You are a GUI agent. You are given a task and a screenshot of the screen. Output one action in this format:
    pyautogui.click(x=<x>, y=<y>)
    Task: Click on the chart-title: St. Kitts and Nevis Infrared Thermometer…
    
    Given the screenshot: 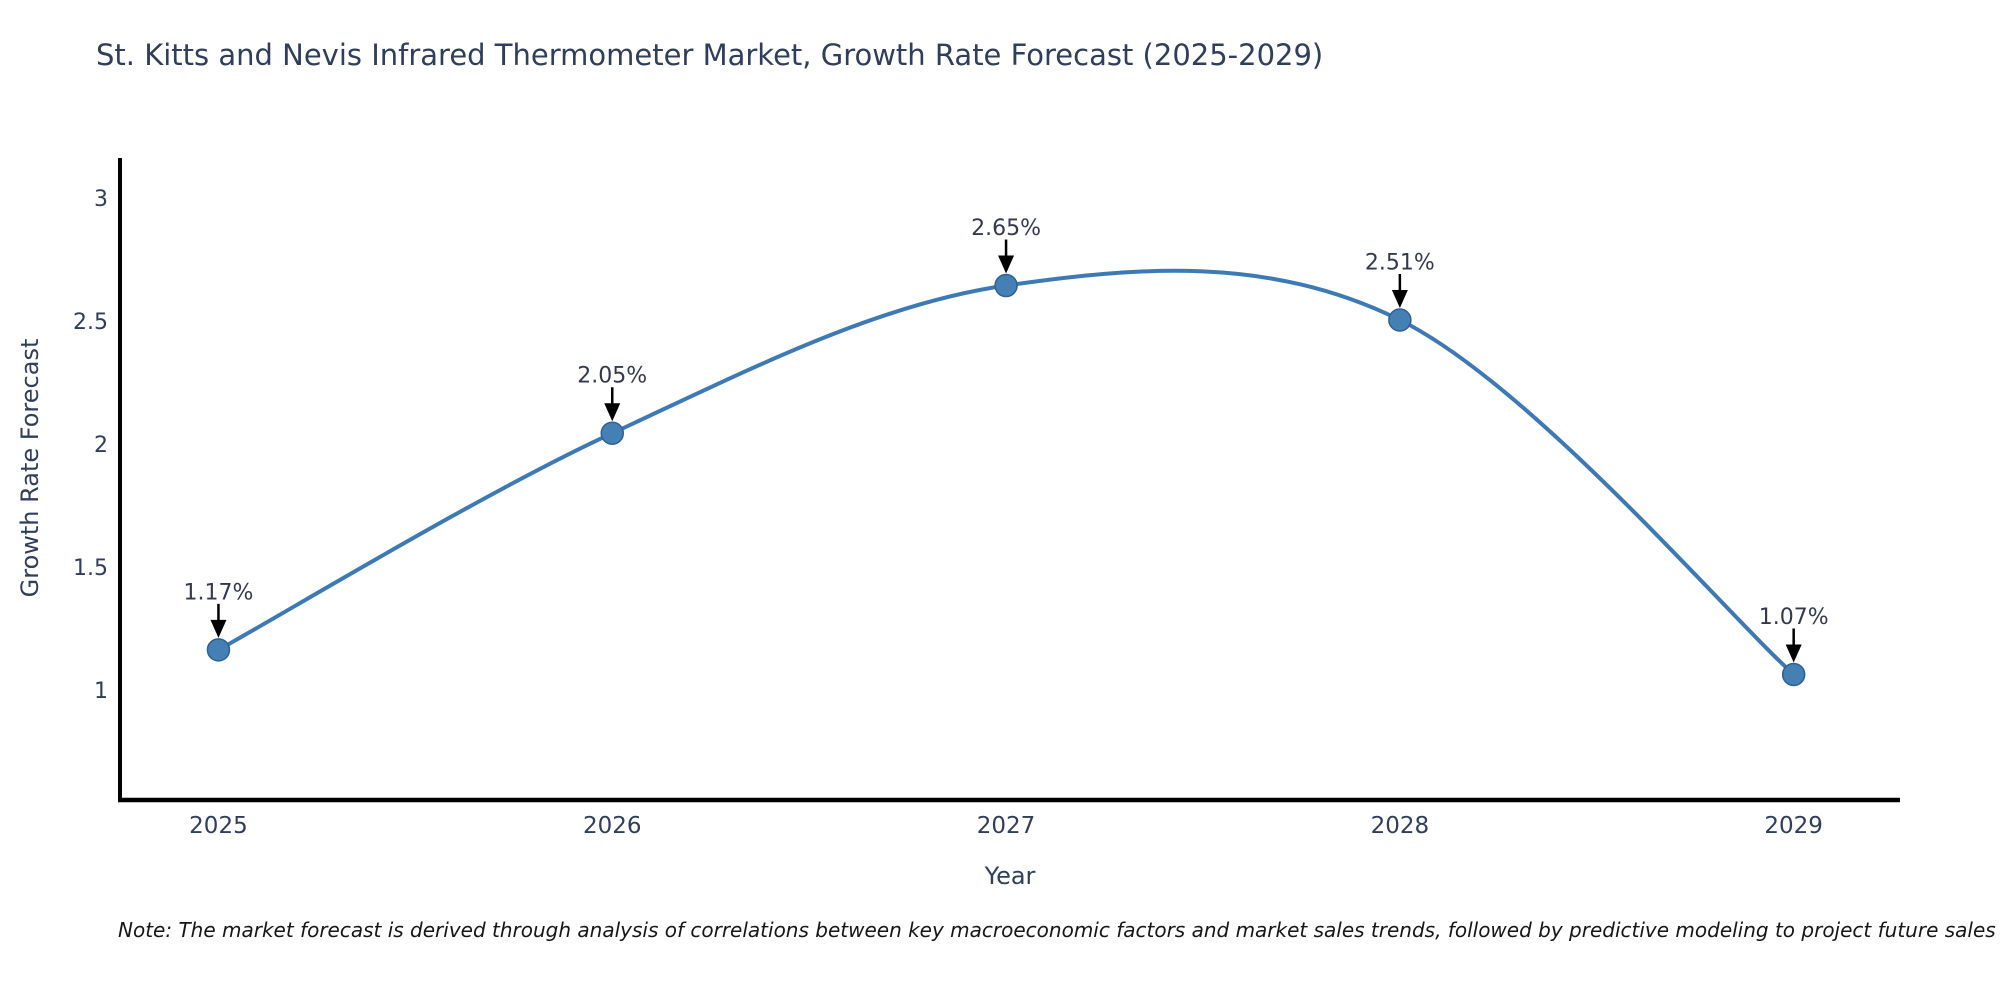 What is the action you would take?
    pyautogui.click(x=710, y=55)
    